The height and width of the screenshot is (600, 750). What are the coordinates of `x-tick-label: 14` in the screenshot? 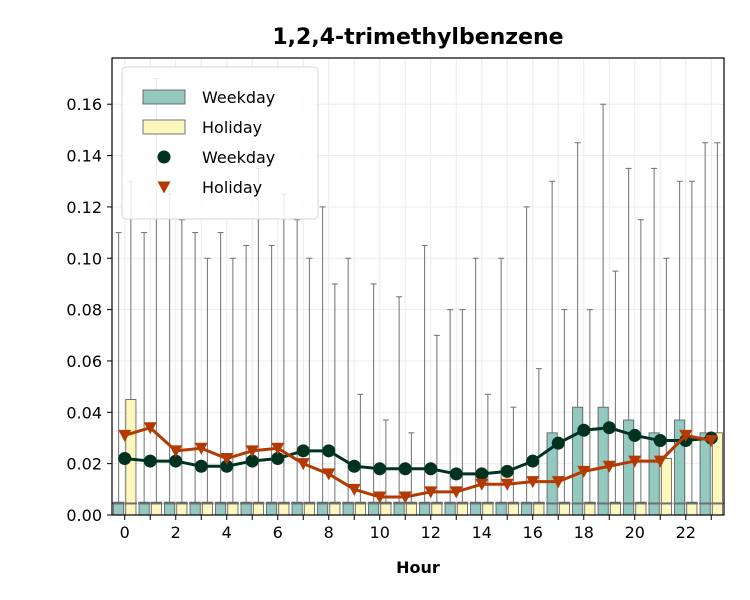 It's located at (482, 532).